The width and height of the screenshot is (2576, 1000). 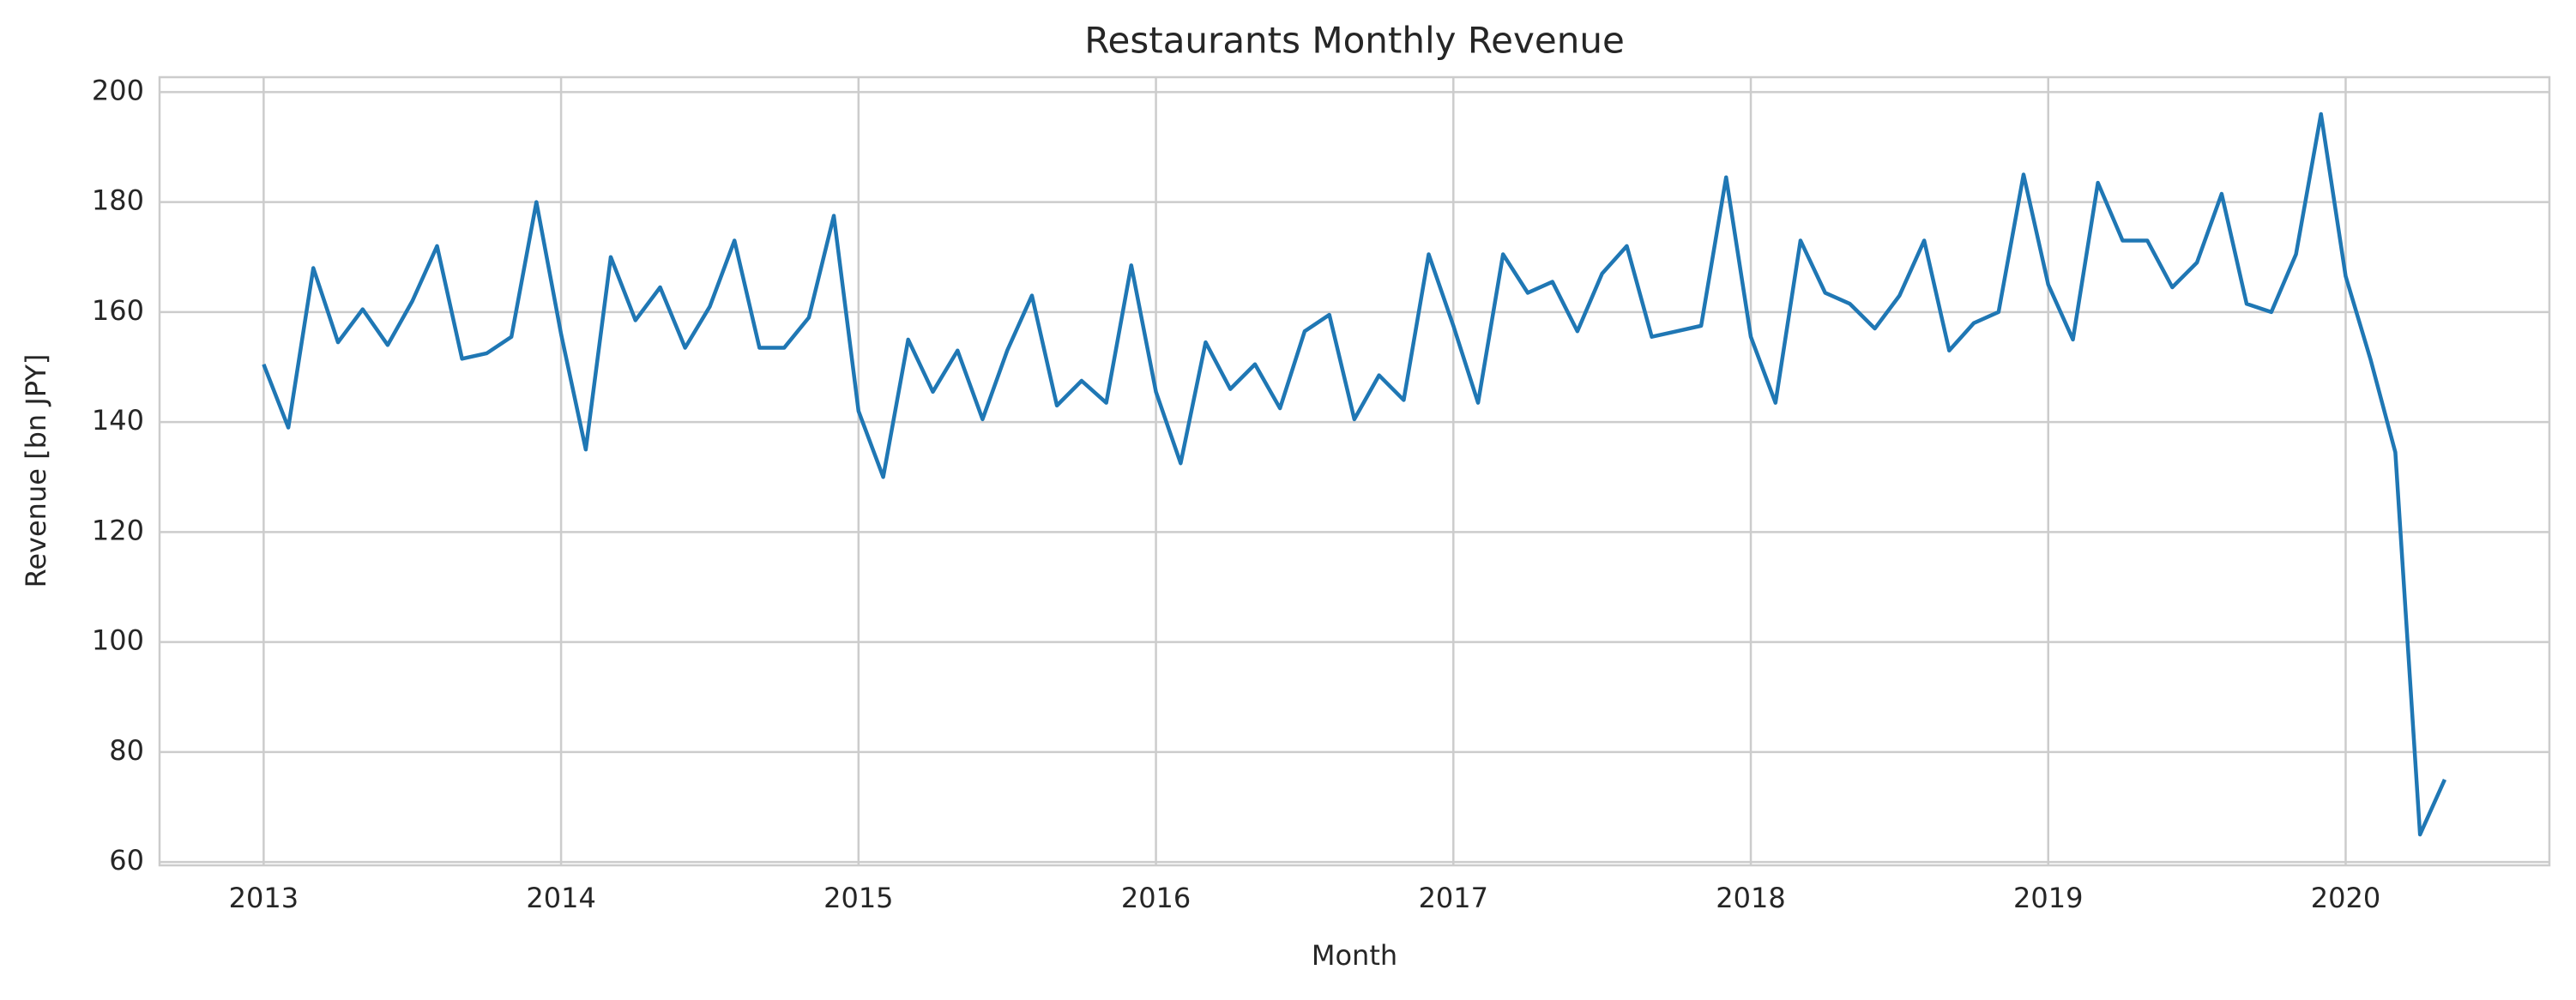 What do you see at coordinates (118, 640) in the screenshot?
I see `y-tick-label: 100` at bounding box center [118, 640].